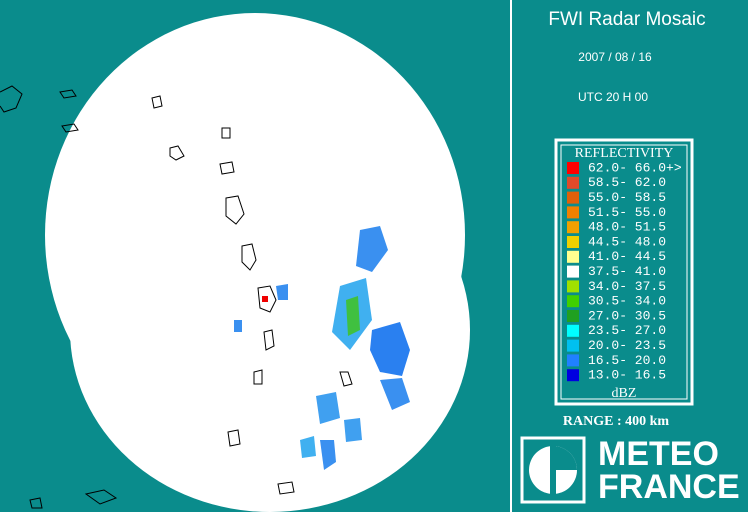 The image size is (748, 512). I want to click on legend-label: 13.0- 16.5, so click(627, 375).